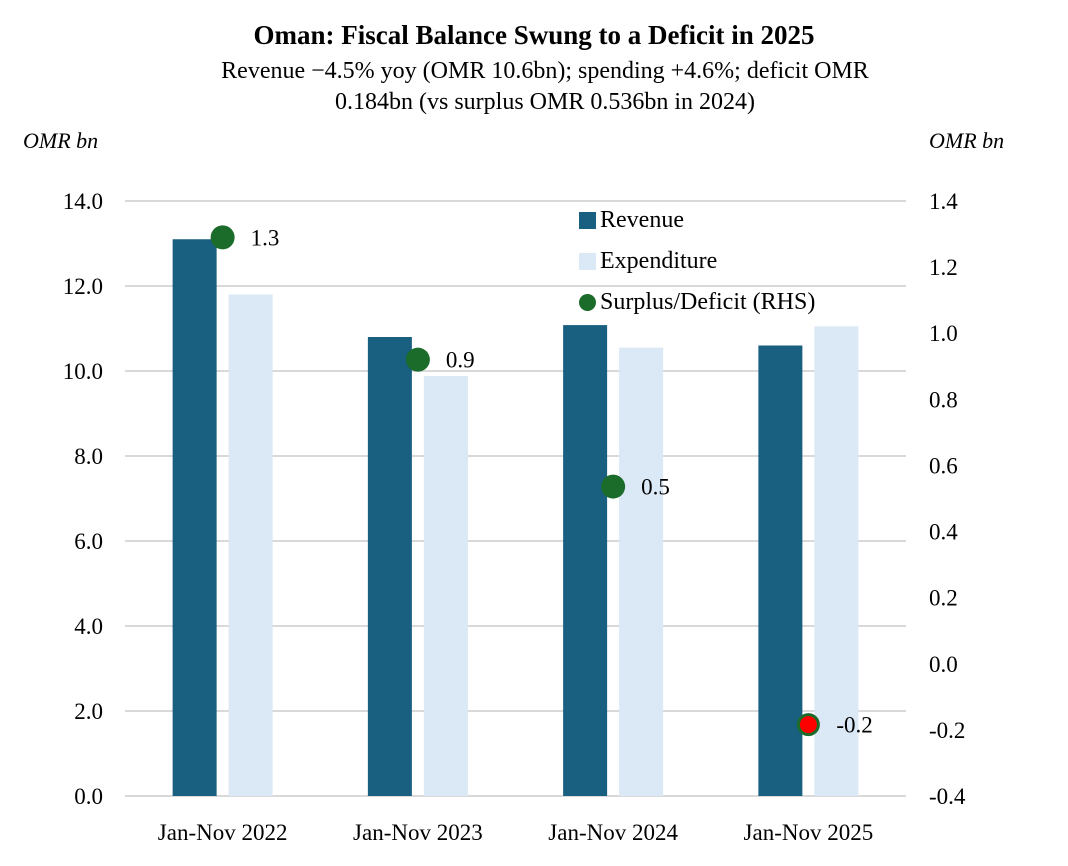  Describe the element at coordinates (88, 796) in the screenshot. I see `left-tick-label: 0.0` at that location.